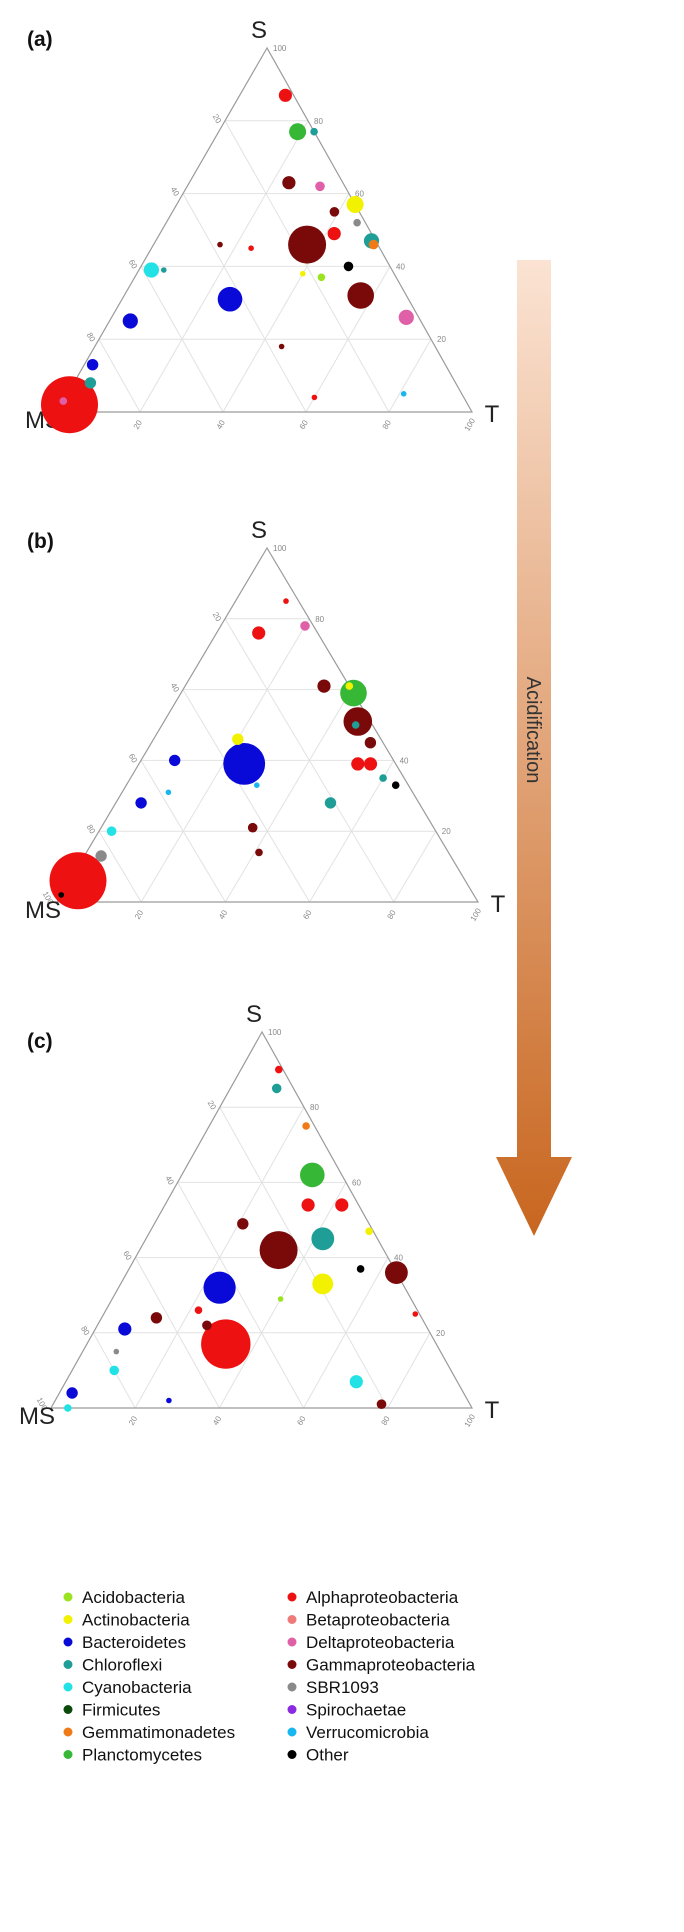  What do you see at coordinates (382, 1597) in the screenshot?
I see `legend-label: Alphaproteobacteria` at bounding box center [382, 1597].